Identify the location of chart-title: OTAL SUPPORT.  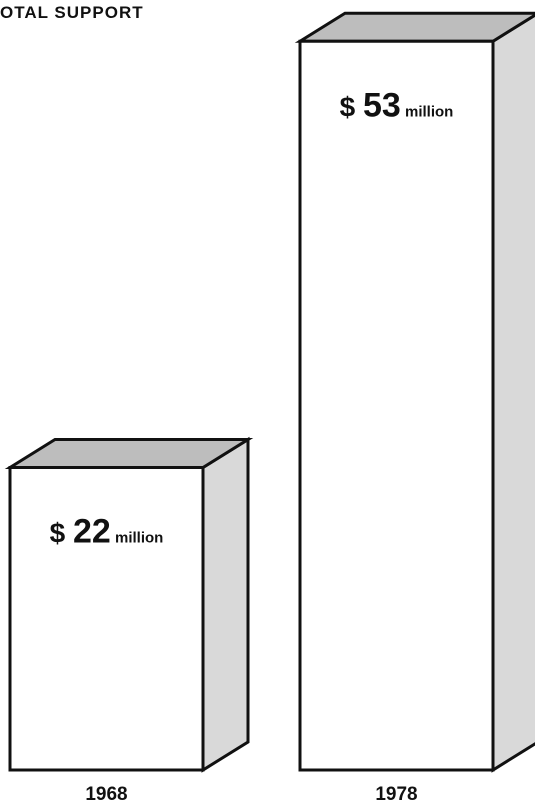
(72, 12).